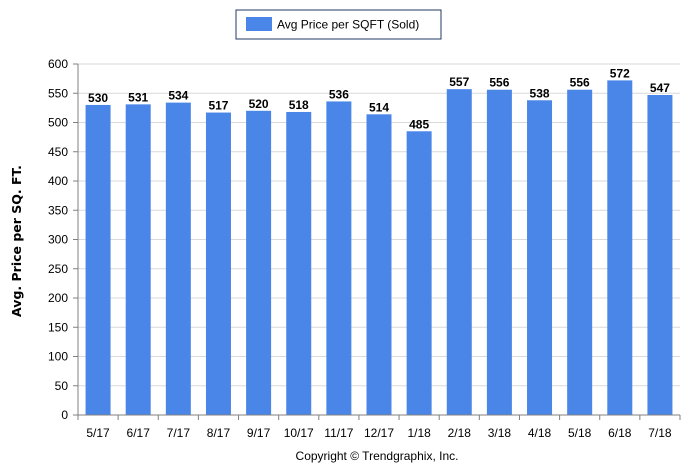 This screenshot has width=699, height=470. What do you see at coordinates (58, 357) in the screenshot?
I see `y-tick-label: 100` at bounding box center [58, 357].